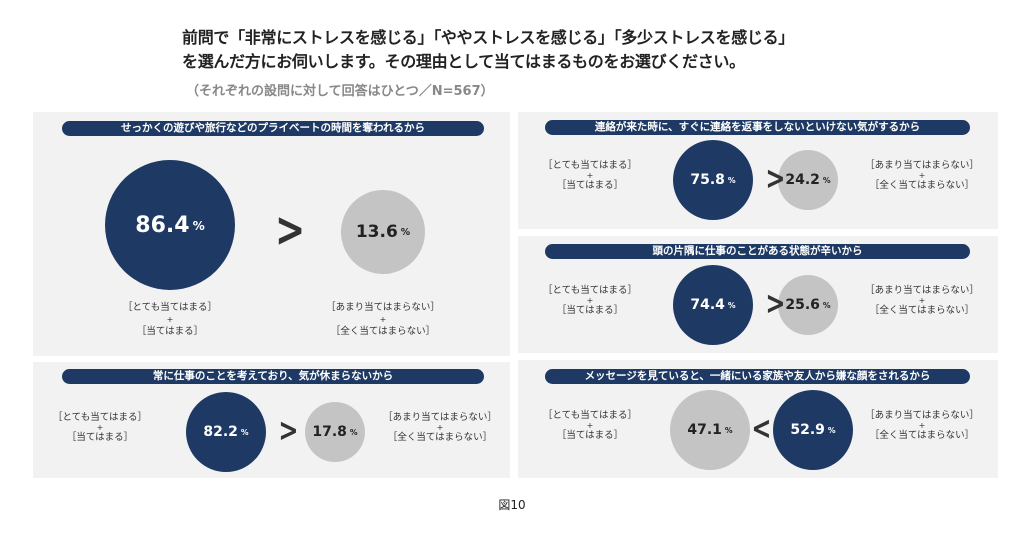 The image size is (1024, 538). I want to click on disagree-circle: 25.6%, so click(808, 305).